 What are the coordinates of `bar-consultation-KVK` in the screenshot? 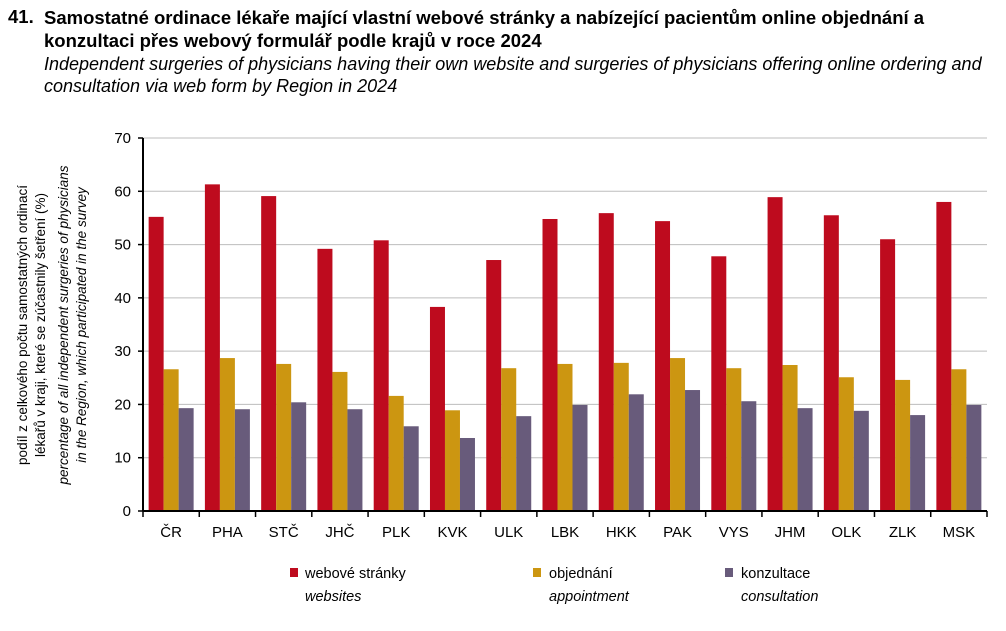 It's located at (467, 474).